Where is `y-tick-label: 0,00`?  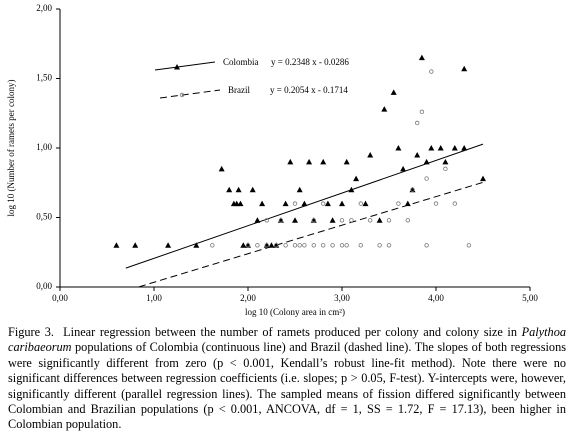
y-tick-label: 0,00 is located at coordinates (44, 286).